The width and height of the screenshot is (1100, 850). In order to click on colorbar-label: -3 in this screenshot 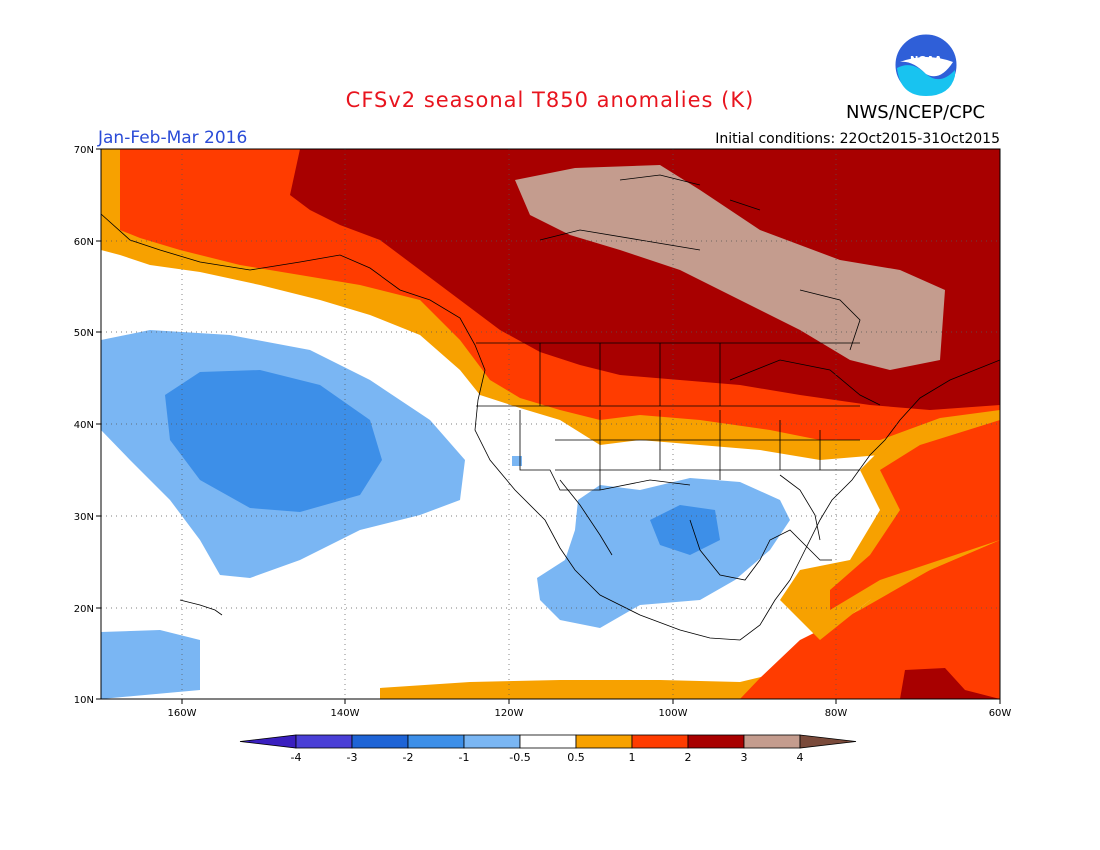, I will do `click(352, 757)`.